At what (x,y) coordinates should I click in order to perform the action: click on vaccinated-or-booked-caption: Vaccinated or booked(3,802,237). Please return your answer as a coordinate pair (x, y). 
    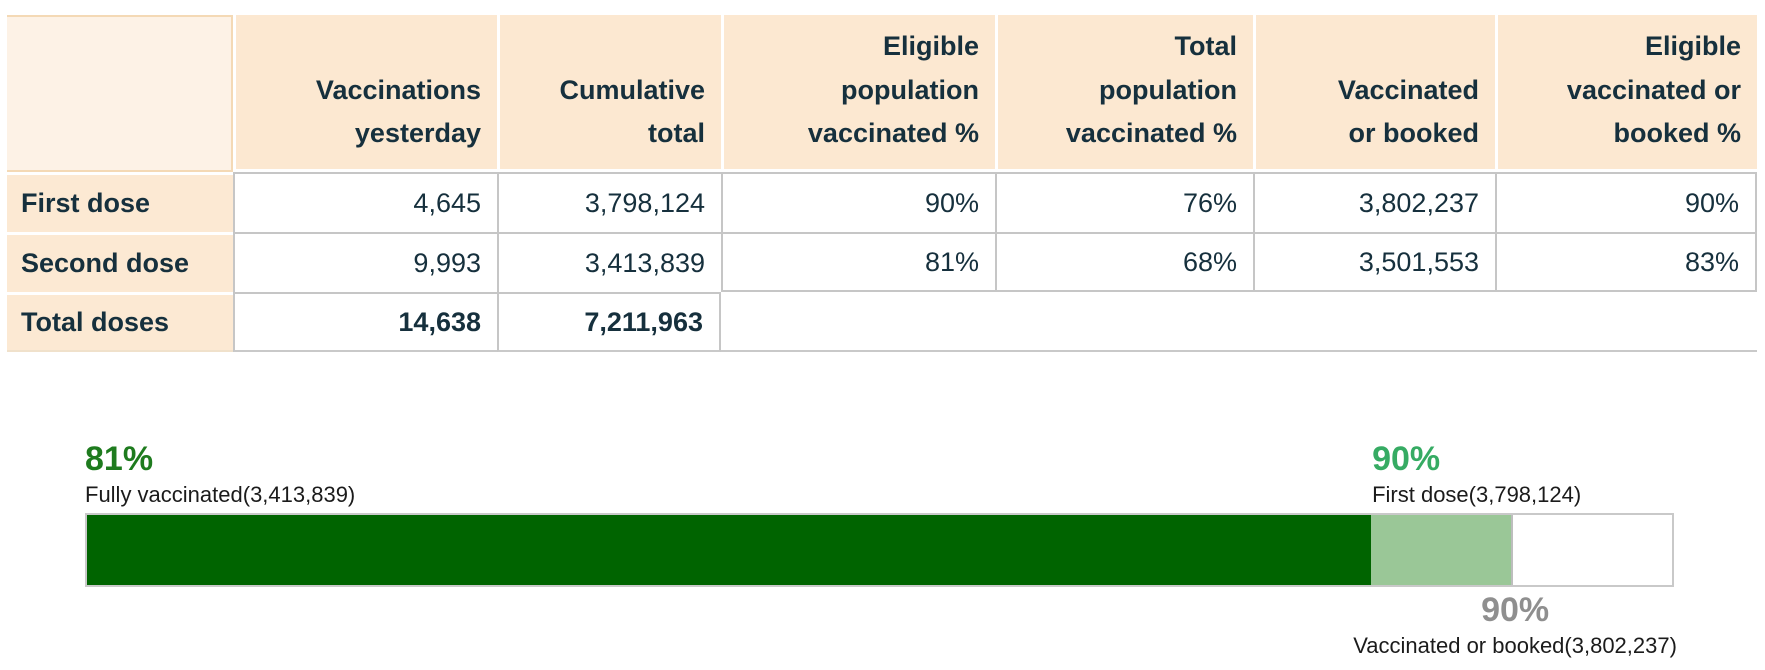
    Looking at the image, I should click on (1515, 645).